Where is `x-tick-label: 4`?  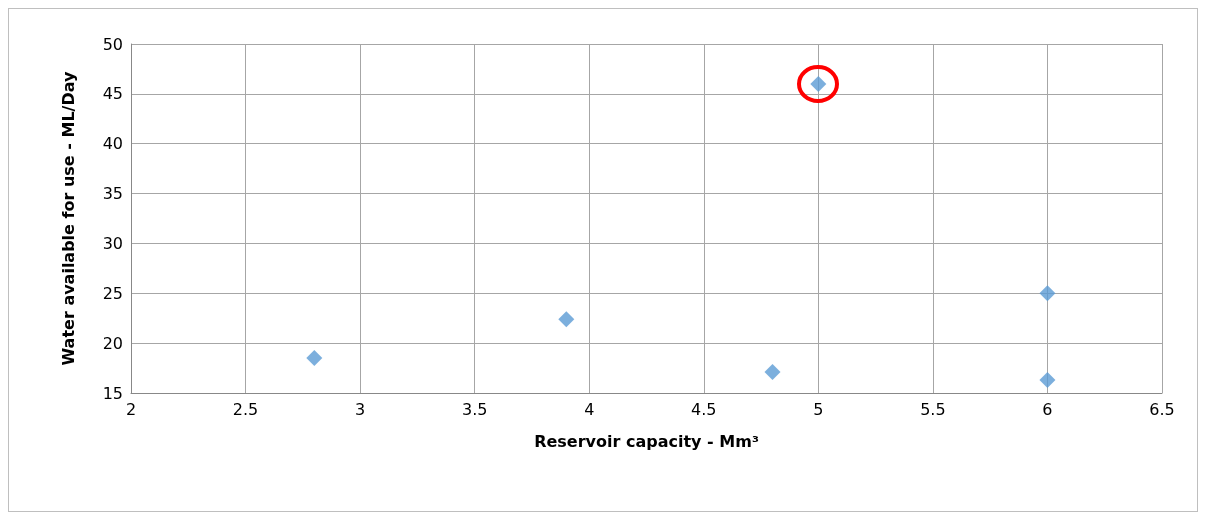
x-tick-label: 4 is located at coordinates (589, 409).